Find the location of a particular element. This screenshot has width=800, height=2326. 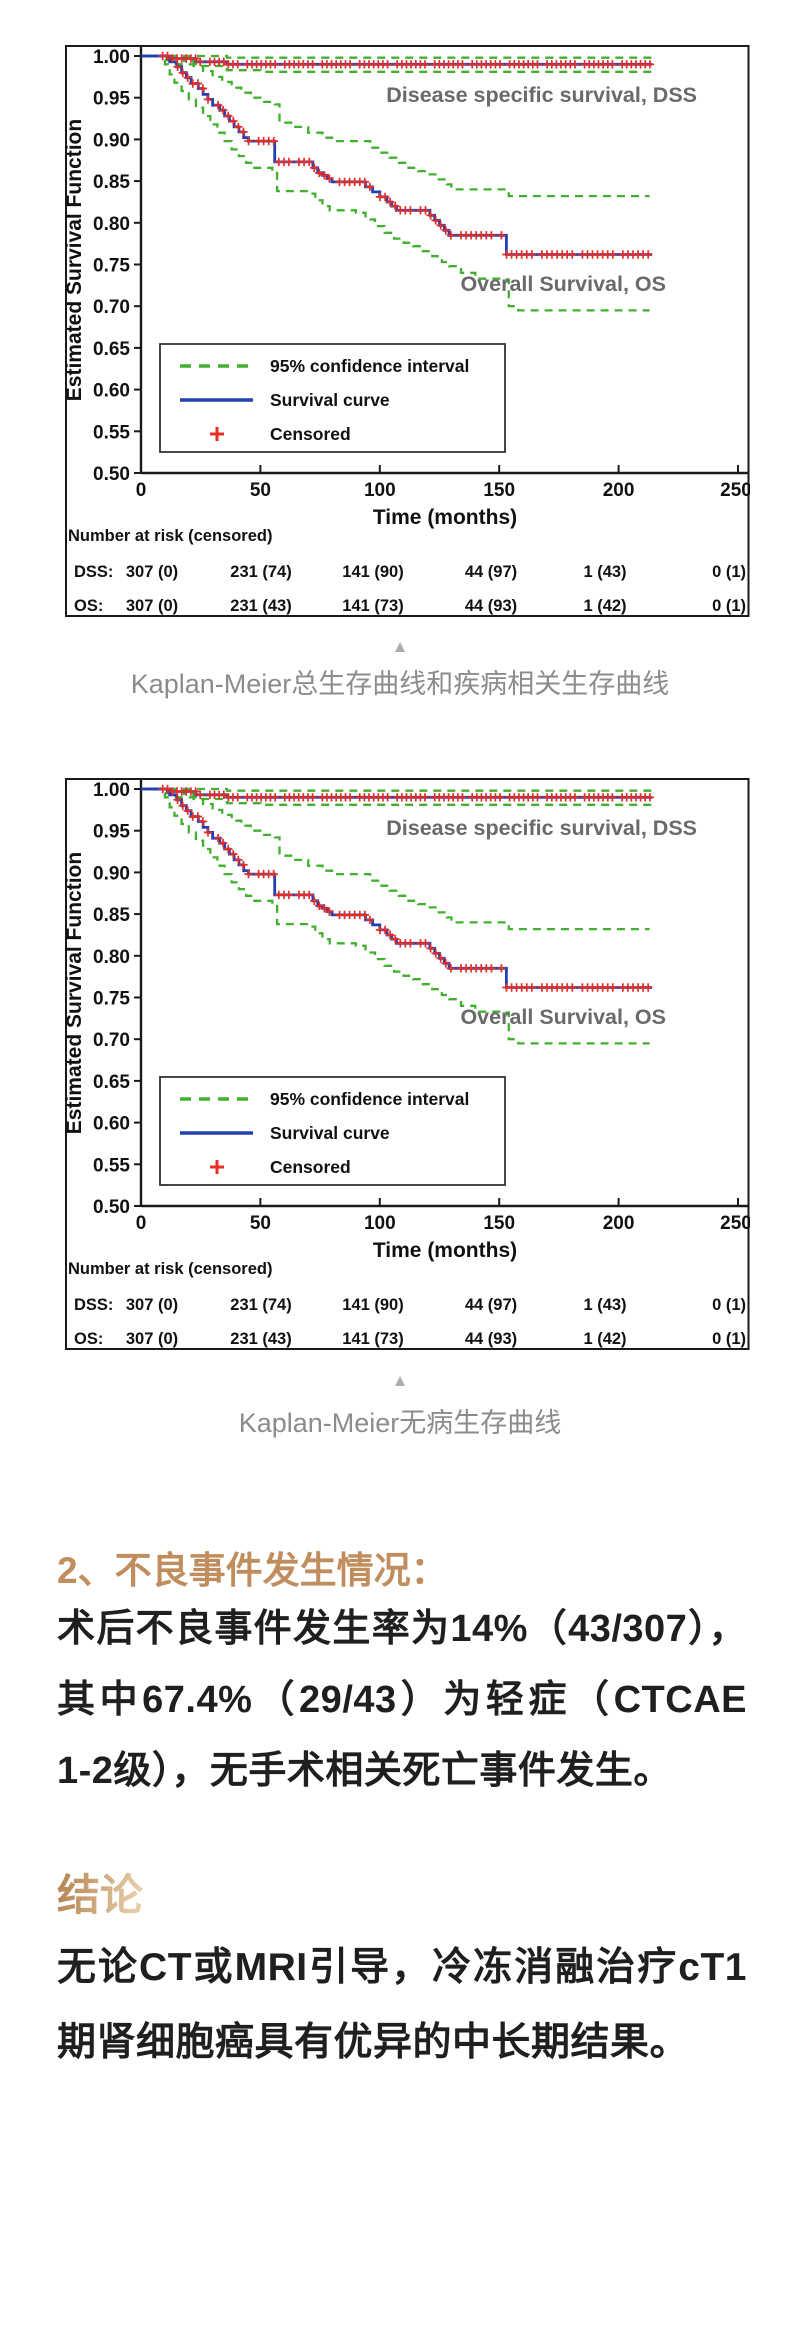

y-tick-label: 0.75 is located at coordinates (111, 266).